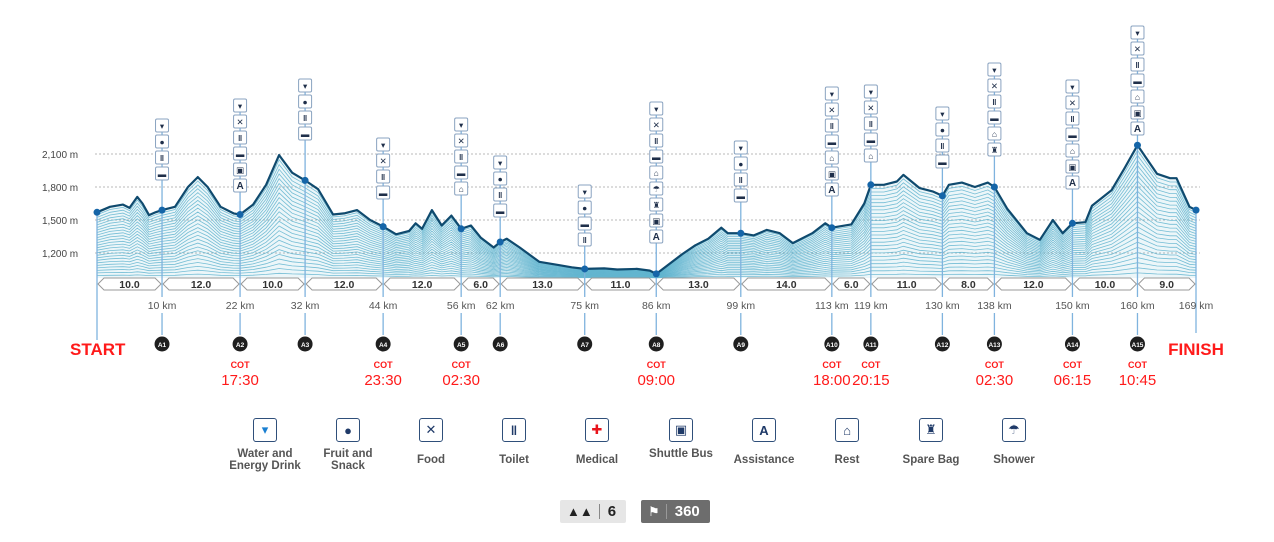 Image resolution: width=1274 pixels, height=542 pixels. What do you see at coordinates (741, 345) in the screenshot?
I see `station-id: A9` at bounding box center [741, 345].